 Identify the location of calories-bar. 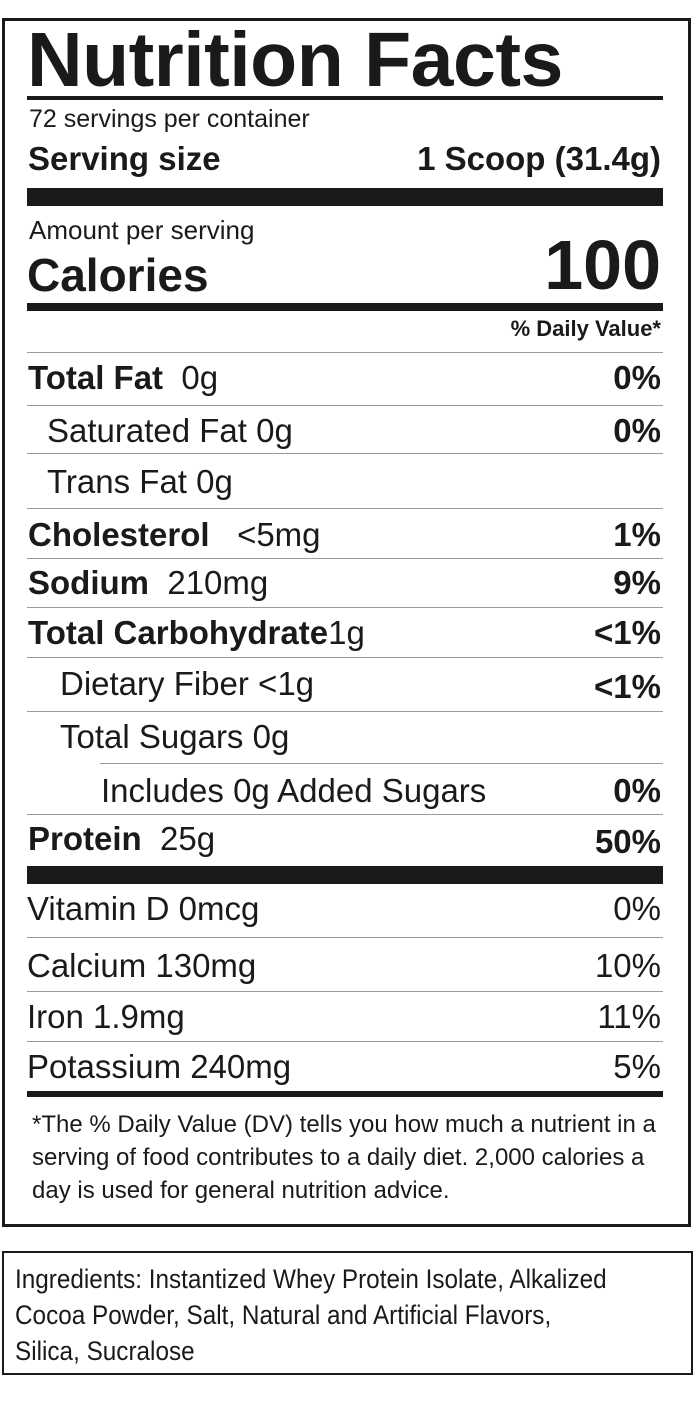
(345, 307).